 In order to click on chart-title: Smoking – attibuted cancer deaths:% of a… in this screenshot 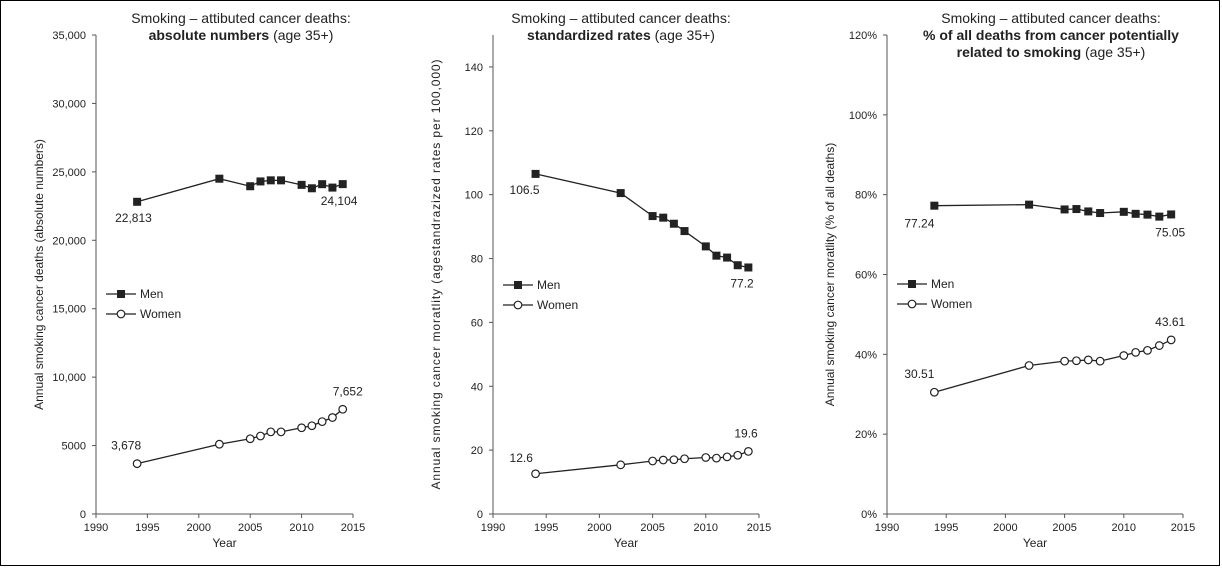, I will do `click(1051, 35)`.